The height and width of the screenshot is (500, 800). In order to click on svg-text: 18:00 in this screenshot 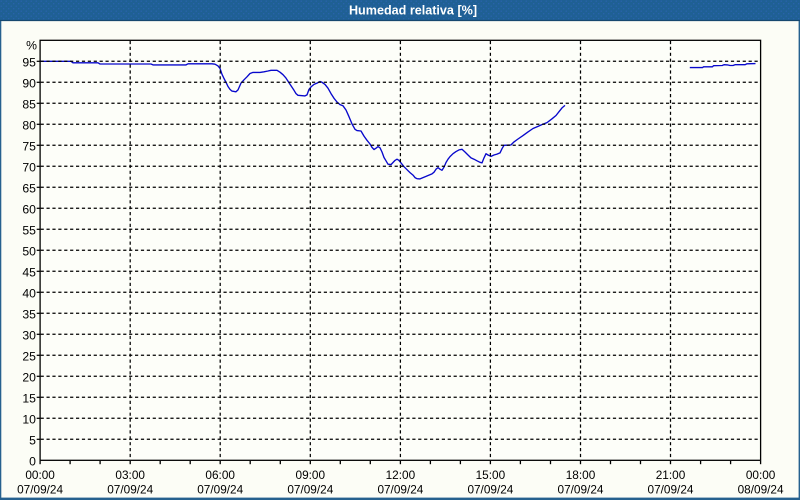, I will do `click(581, 475)`.